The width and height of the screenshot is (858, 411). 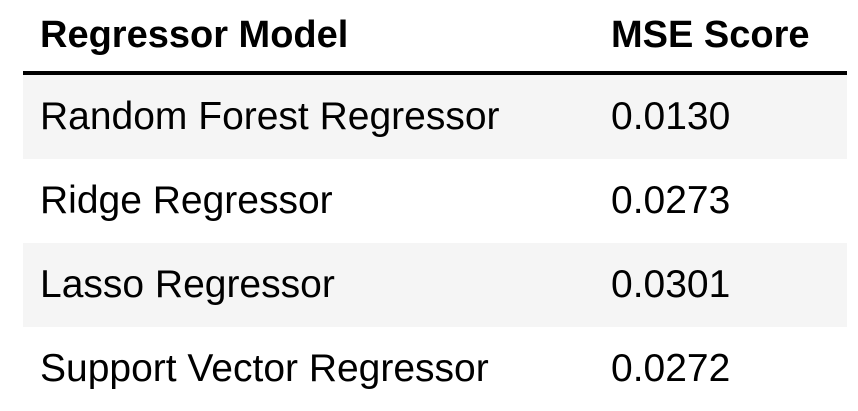 I want to click on cell-model: Support Vector Regressor, so click(x=299, y=369).